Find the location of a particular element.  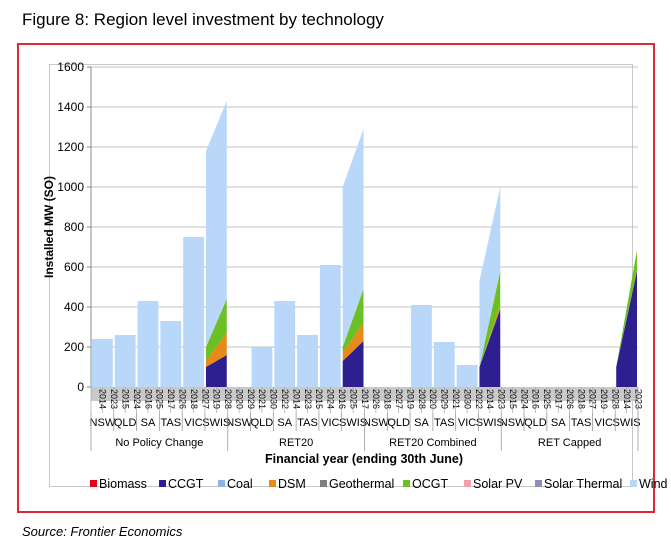

area-no-policy-change-tas-wind is located at coordinates (171, 354).